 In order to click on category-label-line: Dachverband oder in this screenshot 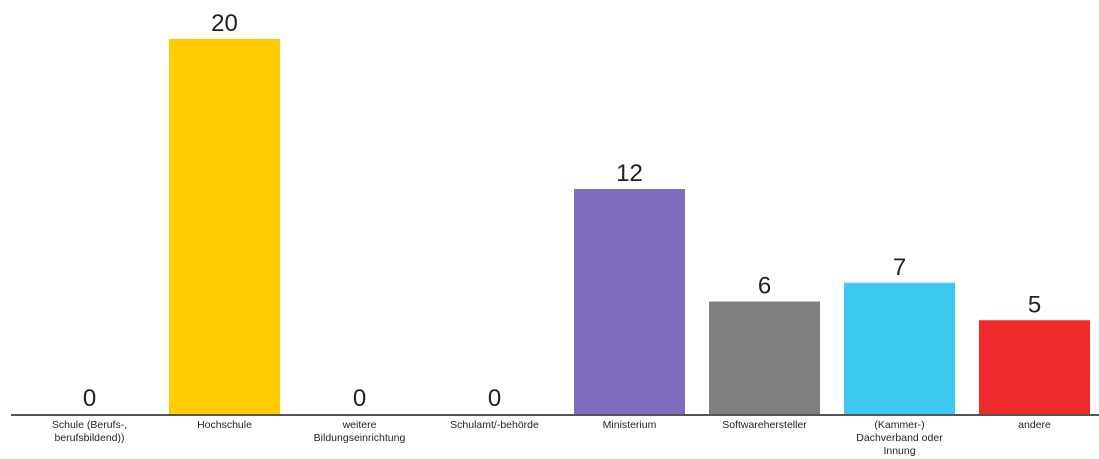, I will do `click(899, 438)`.